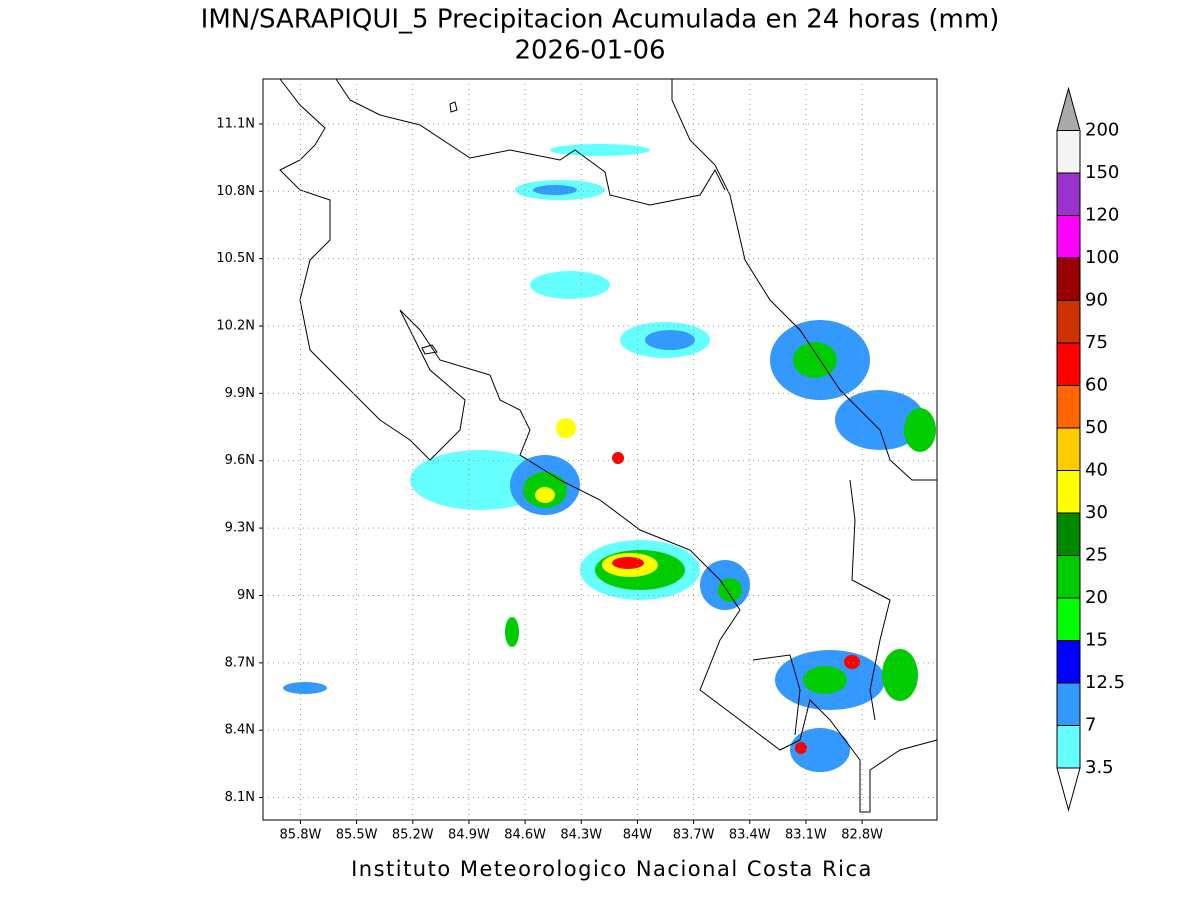 Image resolution: width=1200 pixels, height=900 pixels. What do you see at coordinates (1102, 215) in the screenshot?
I see `colorbar-label: 120` at bounding box center [1102, 215].